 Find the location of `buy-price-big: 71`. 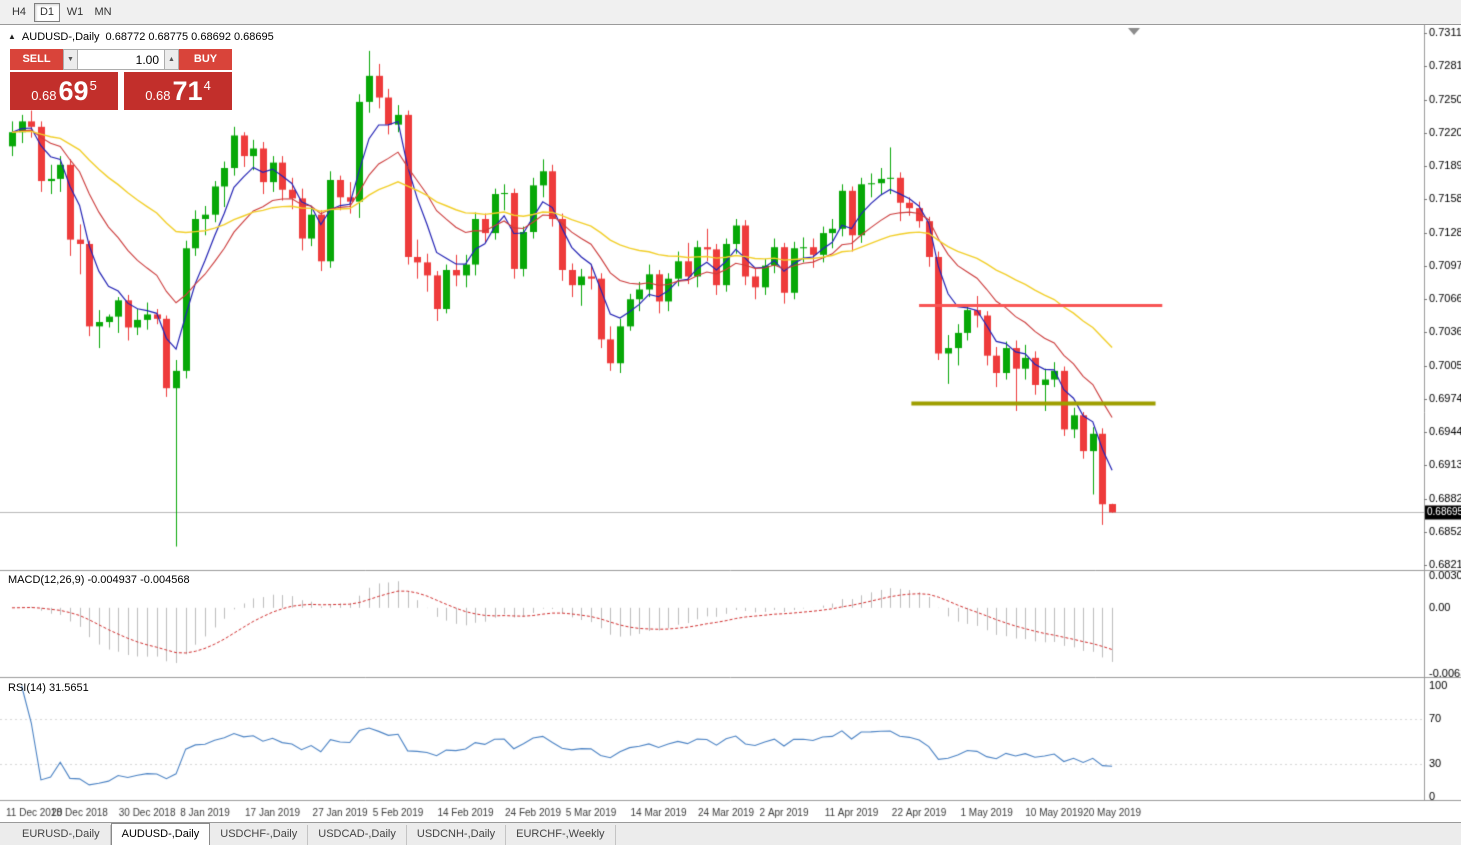

buy-price-big: 71 is located at coordinates (187, 91).